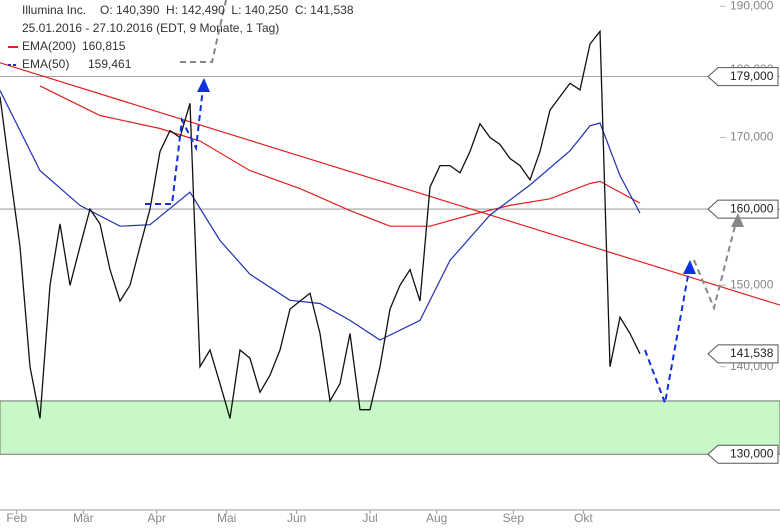 This screenshot has width=780, height=532. Describe the element at coordinates (110, 64) in the screenshot. I see `legend-value: 159,461` at that location.